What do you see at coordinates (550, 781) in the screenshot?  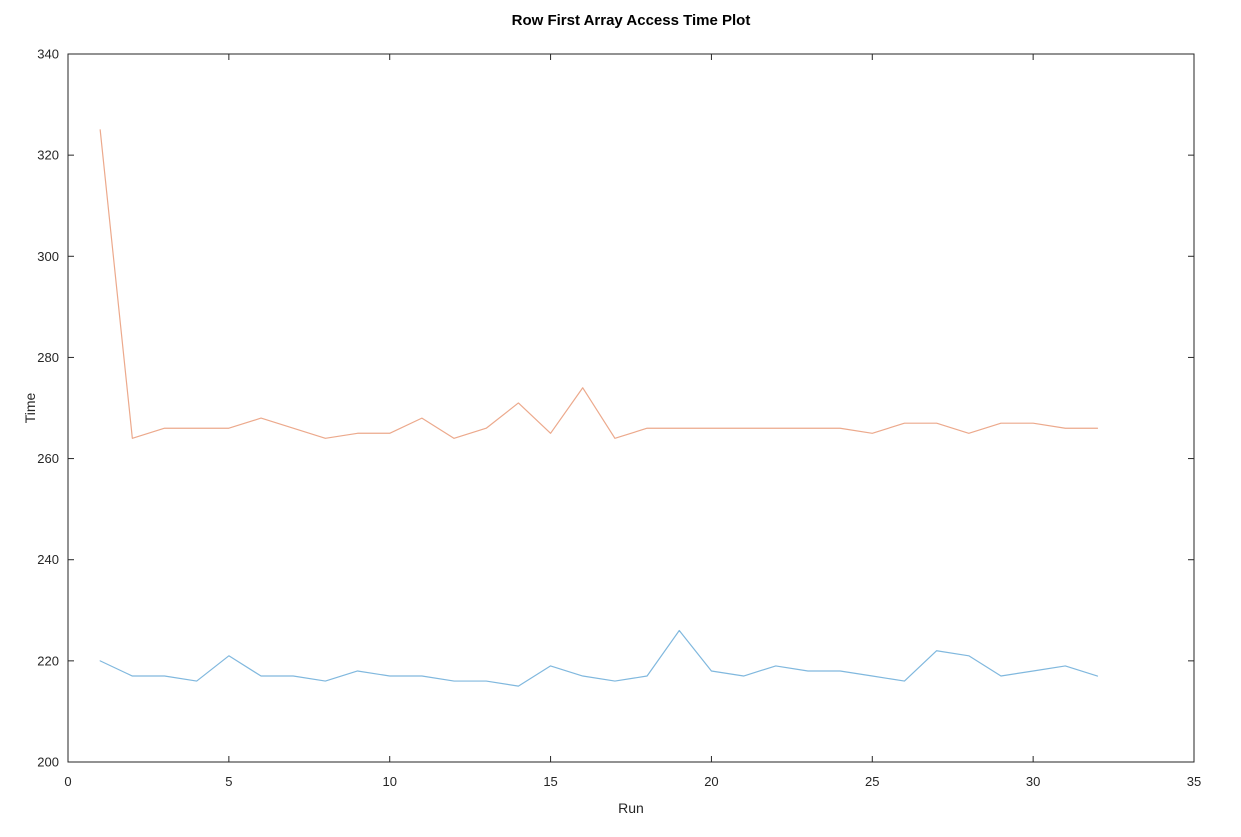 I see `x-tick-label: 15` at bounding box center [550, 781].